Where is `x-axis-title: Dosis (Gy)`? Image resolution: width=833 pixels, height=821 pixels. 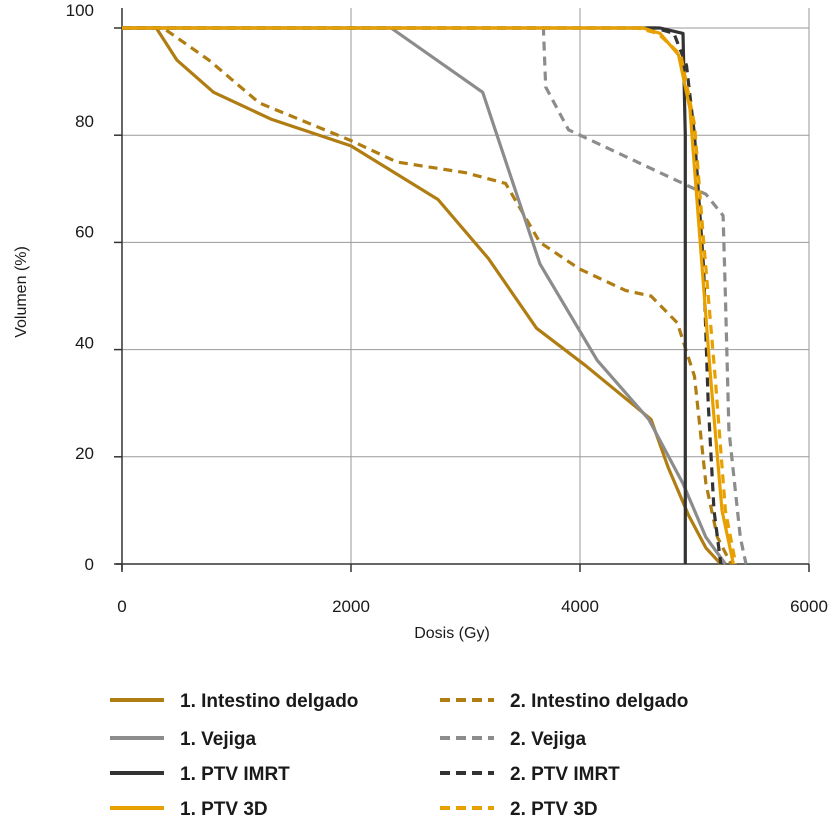
x-axis-title: Dosis (Gy) is located at coordinates (452, 633).